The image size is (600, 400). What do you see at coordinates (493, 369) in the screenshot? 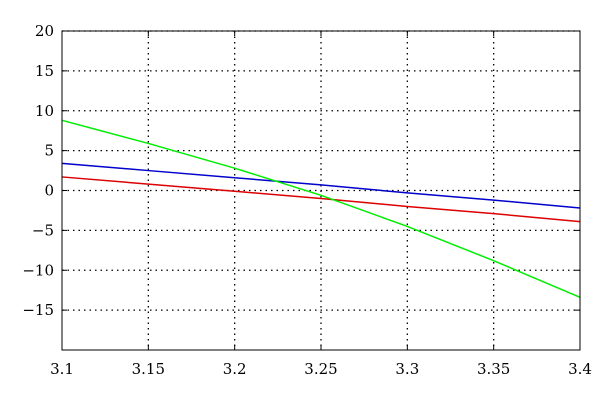
I see `x-tick-label: 3.35` at bounding box center [493, 369].